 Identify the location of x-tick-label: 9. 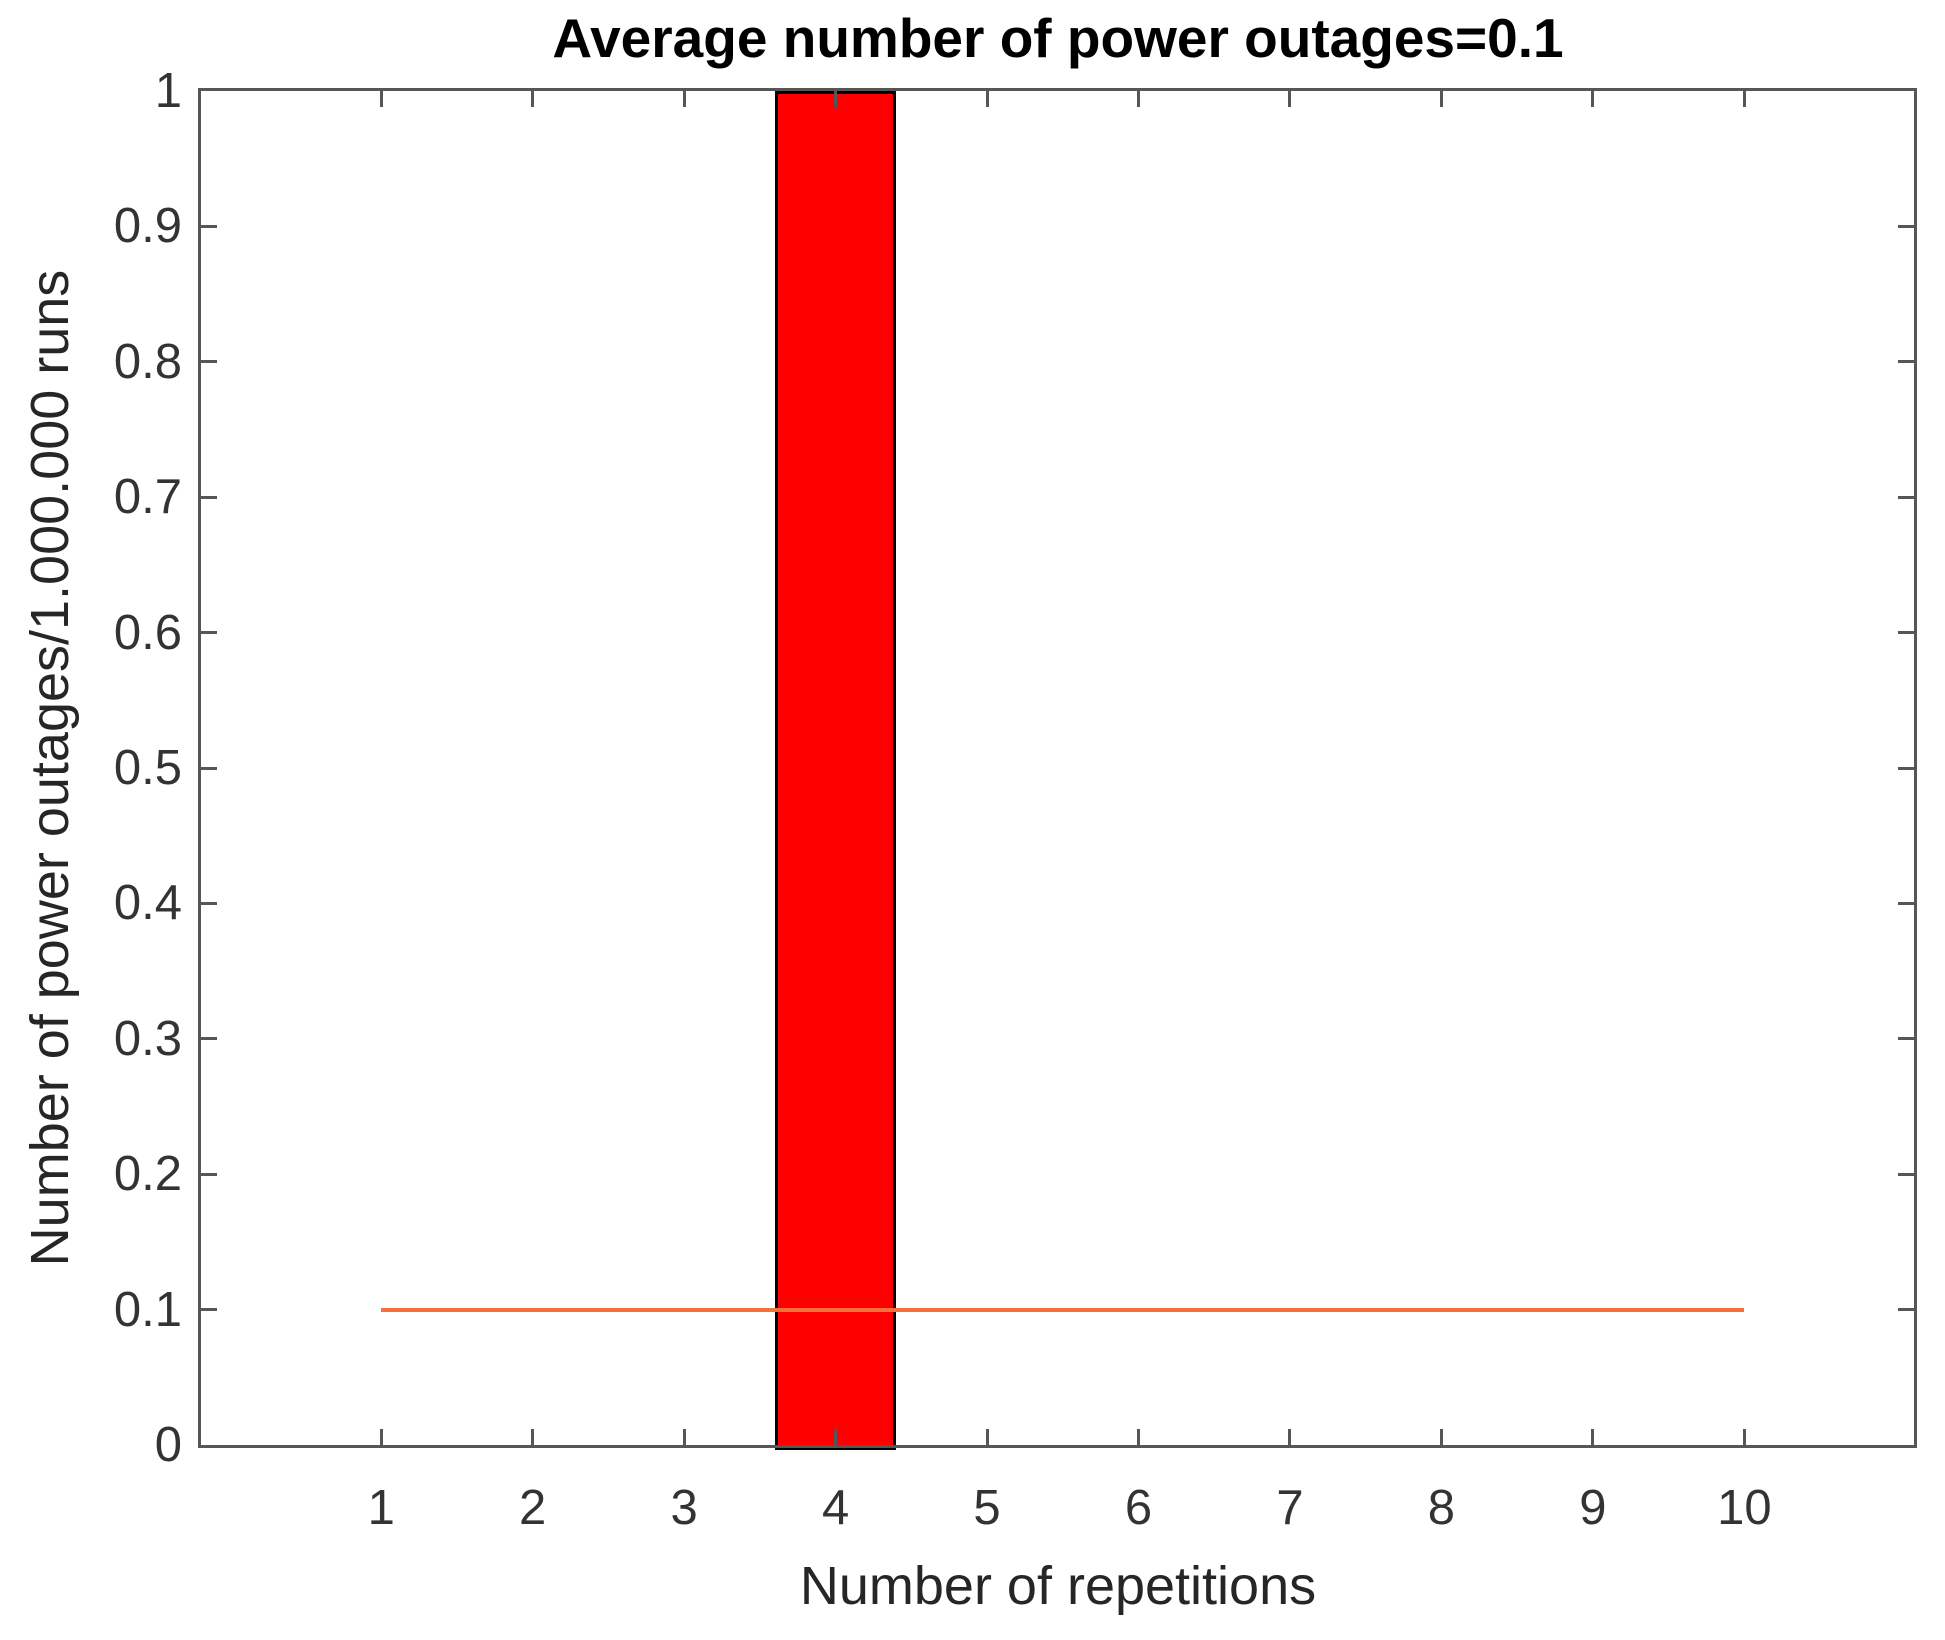
(1593, 1508).